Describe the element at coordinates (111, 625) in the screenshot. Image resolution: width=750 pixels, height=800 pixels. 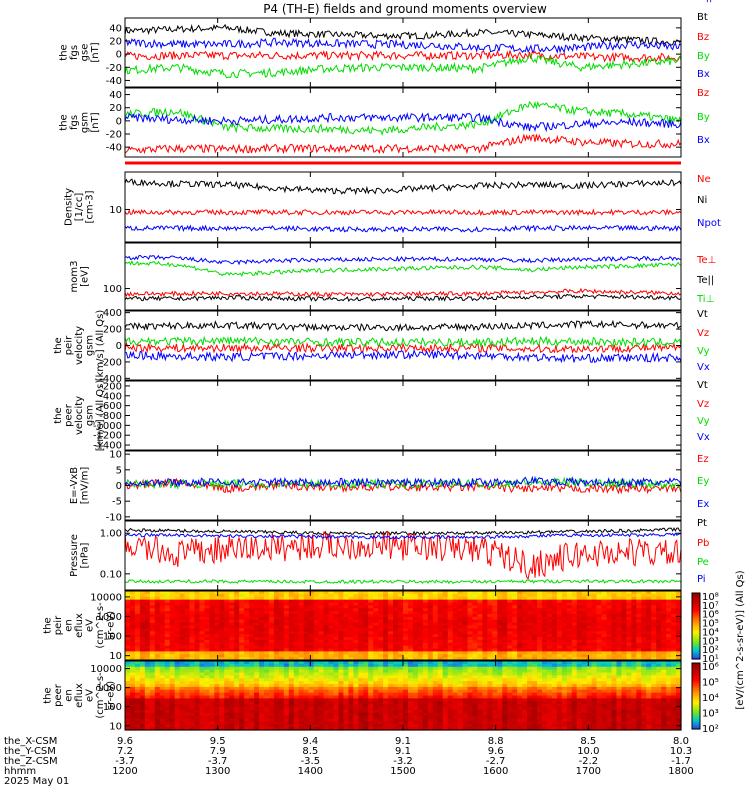
I see `y-axis-label-line: sr-eV)` at that location.